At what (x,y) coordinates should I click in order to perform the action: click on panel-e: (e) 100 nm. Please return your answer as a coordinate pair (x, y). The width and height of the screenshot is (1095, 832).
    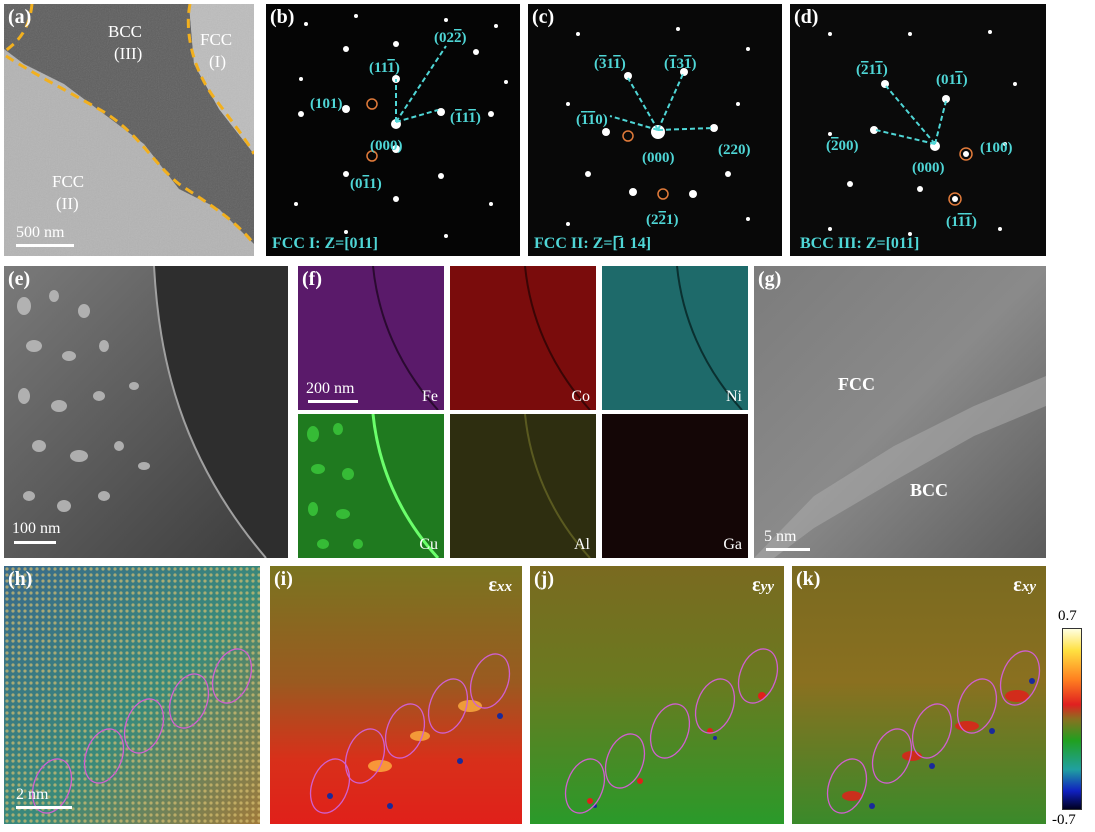
    Looking at the image, I should click on (146, 412).